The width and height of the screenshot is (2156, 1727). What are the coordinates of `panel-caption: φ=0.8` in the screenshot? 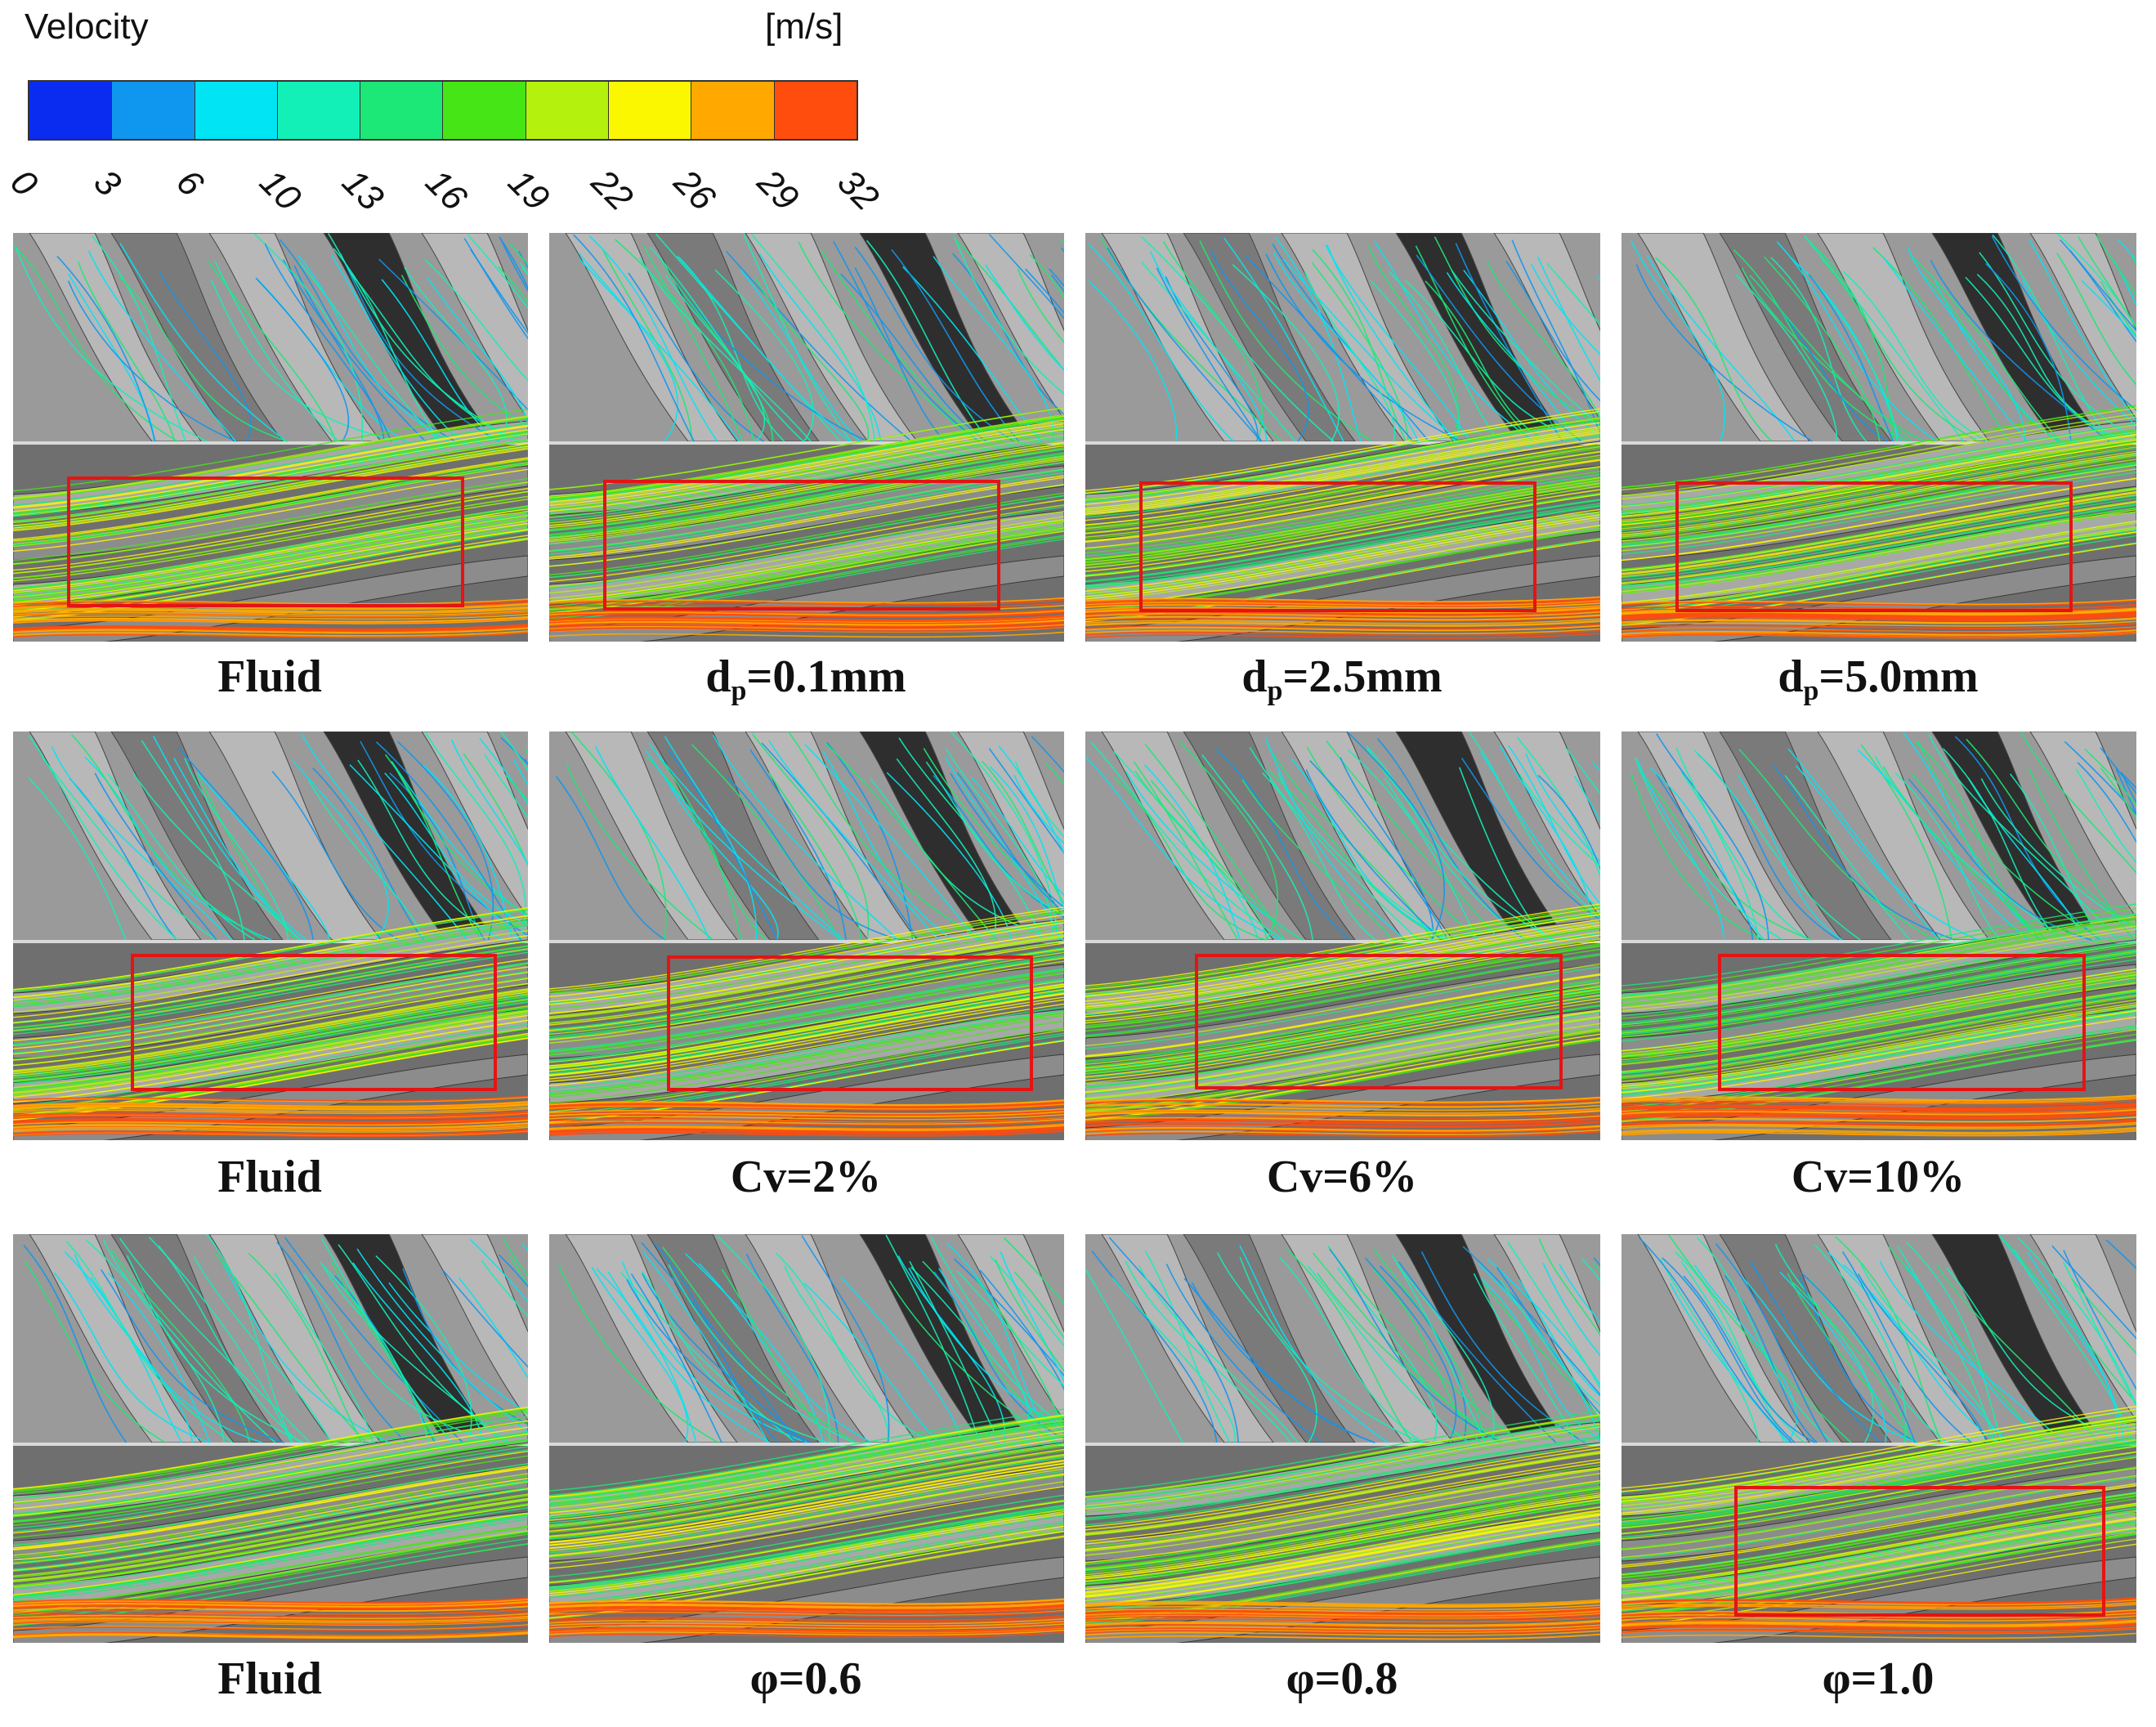 It's located at (1342, 1679).